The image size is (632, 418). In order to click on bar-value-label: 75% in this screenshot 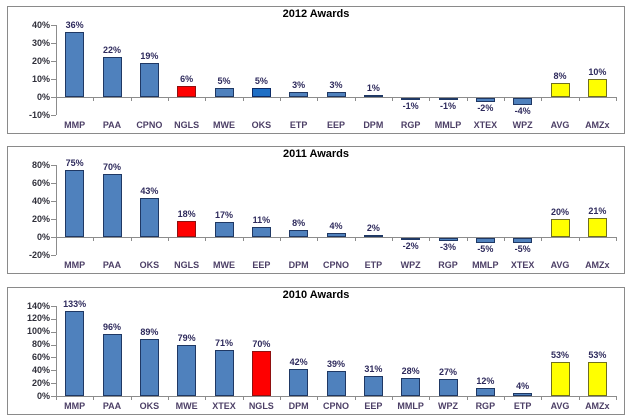, I will do `click(74, 162)`.